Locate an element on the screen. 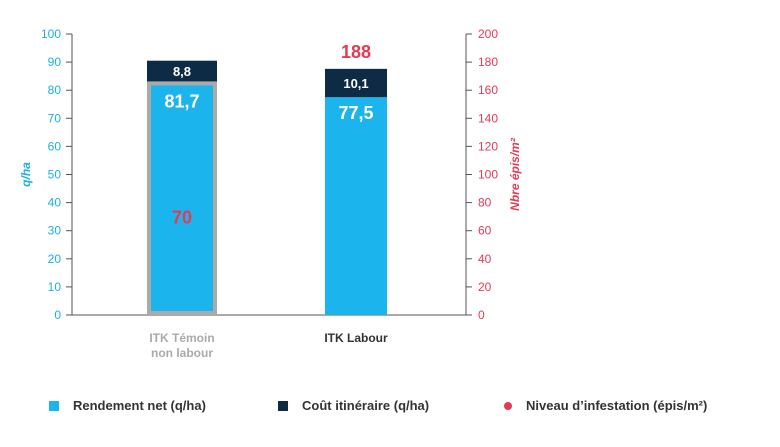 This screenshot has width=780, height=447. category-label-line: non labour is located at coordinates (182, 353).